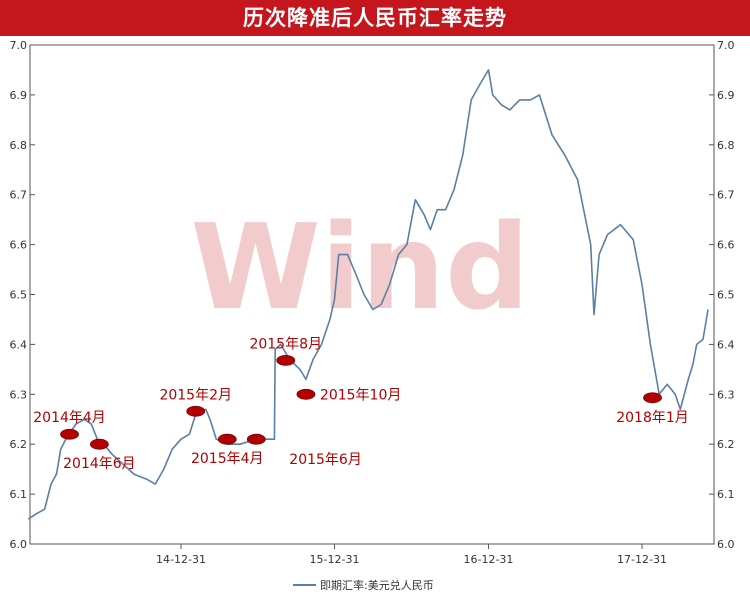 The image size is (750, 597). I want to click on y-tick-label-left: 6.4, so click(19, 344).